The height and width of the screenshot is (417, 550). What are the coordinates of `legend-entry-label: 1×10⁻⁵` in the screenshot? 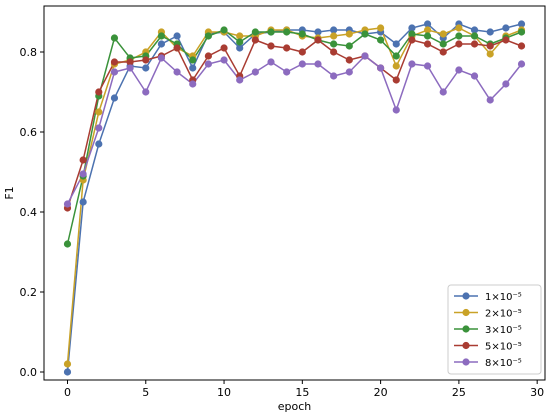 It's located at (503, 297).